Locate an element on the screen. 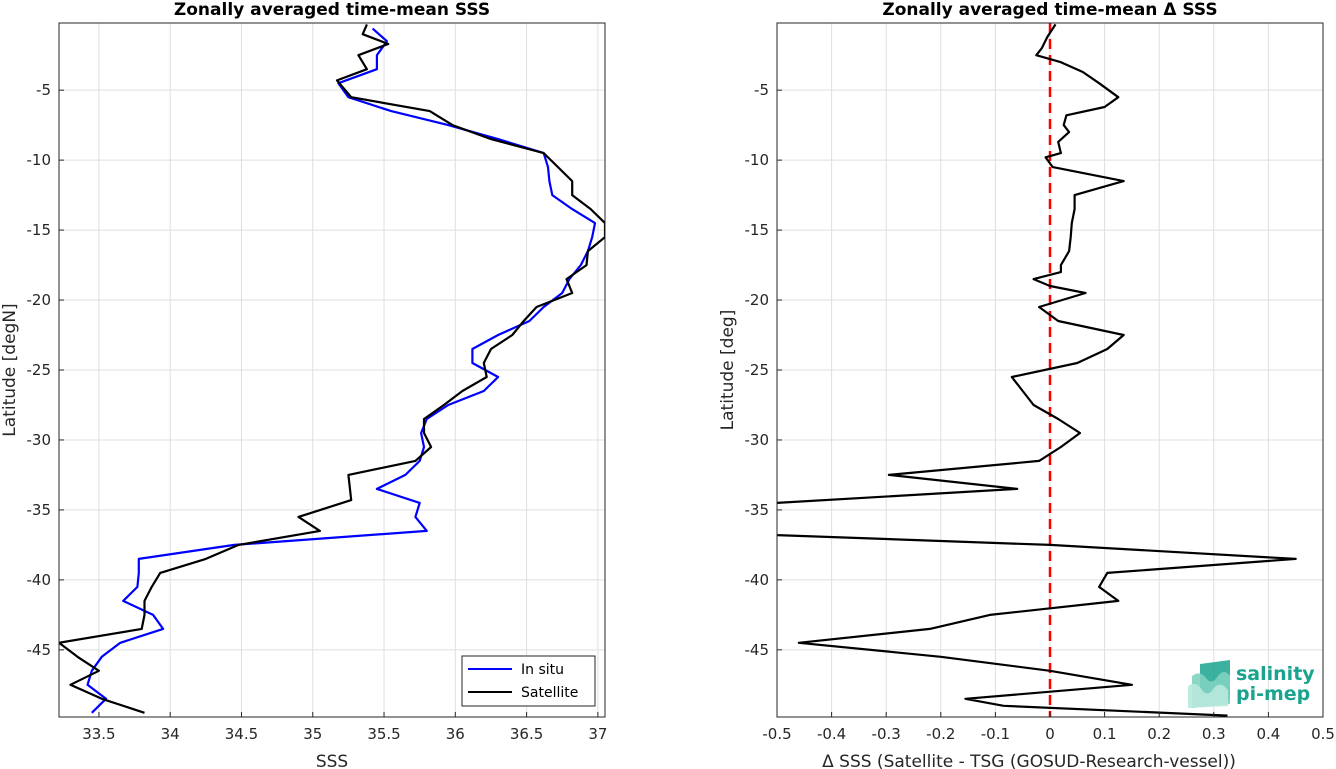 The height and width of the screenshot is (769, 1336). legend-label-in-situ: In situ is located at coordinates (542, 670).